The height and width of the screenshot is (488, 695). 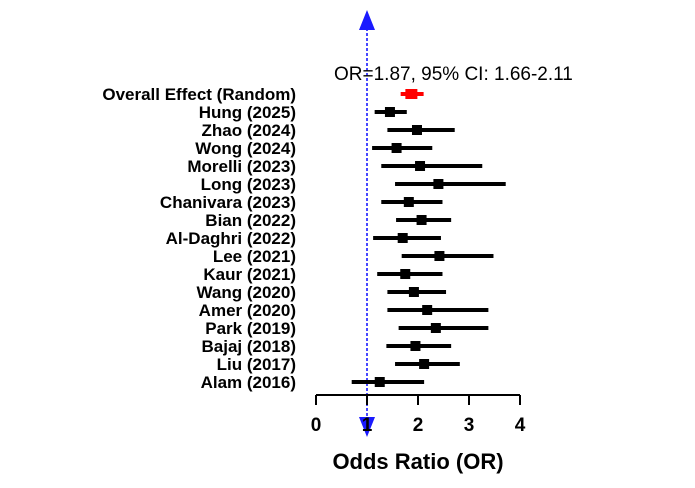 What do you see at coordinates (247, 310) in the screenshot?
I see `study-label: Amer (2020)` at bounding box center [247, 310].